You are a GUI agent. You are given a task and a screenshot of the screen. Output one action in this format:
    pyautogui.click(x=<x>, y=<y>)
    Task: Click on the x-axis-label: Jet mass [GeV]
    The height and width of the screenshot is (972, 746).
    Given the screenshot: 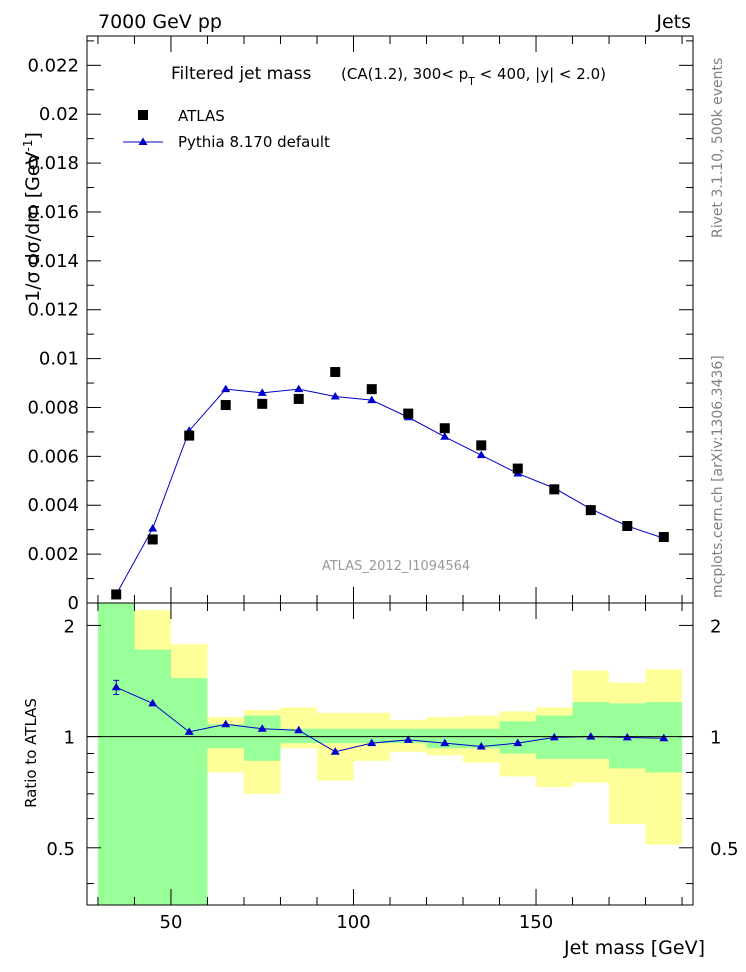 What is the action you would take?
    pyautogui.click(x=634, y=948)
    